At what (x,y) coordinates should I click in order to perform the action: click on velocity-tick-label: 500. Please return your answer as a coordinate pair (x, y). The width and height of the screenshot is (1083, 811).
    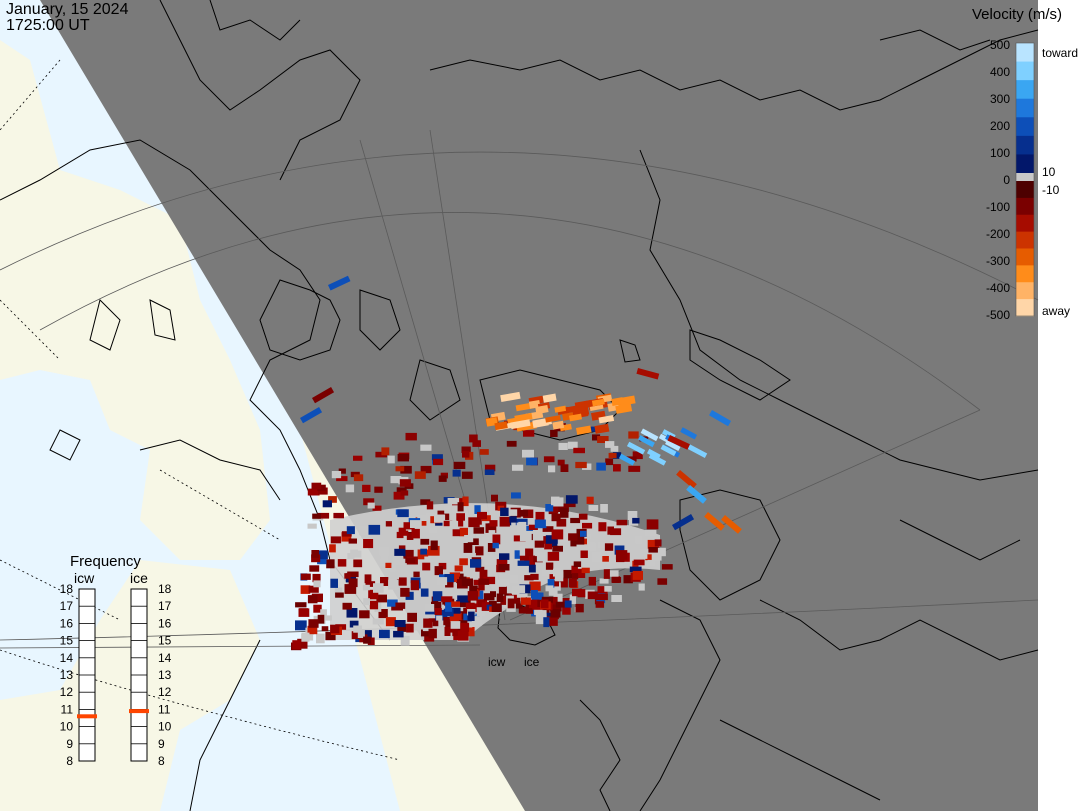
    Looking at the image, I should click on (1000, 45).